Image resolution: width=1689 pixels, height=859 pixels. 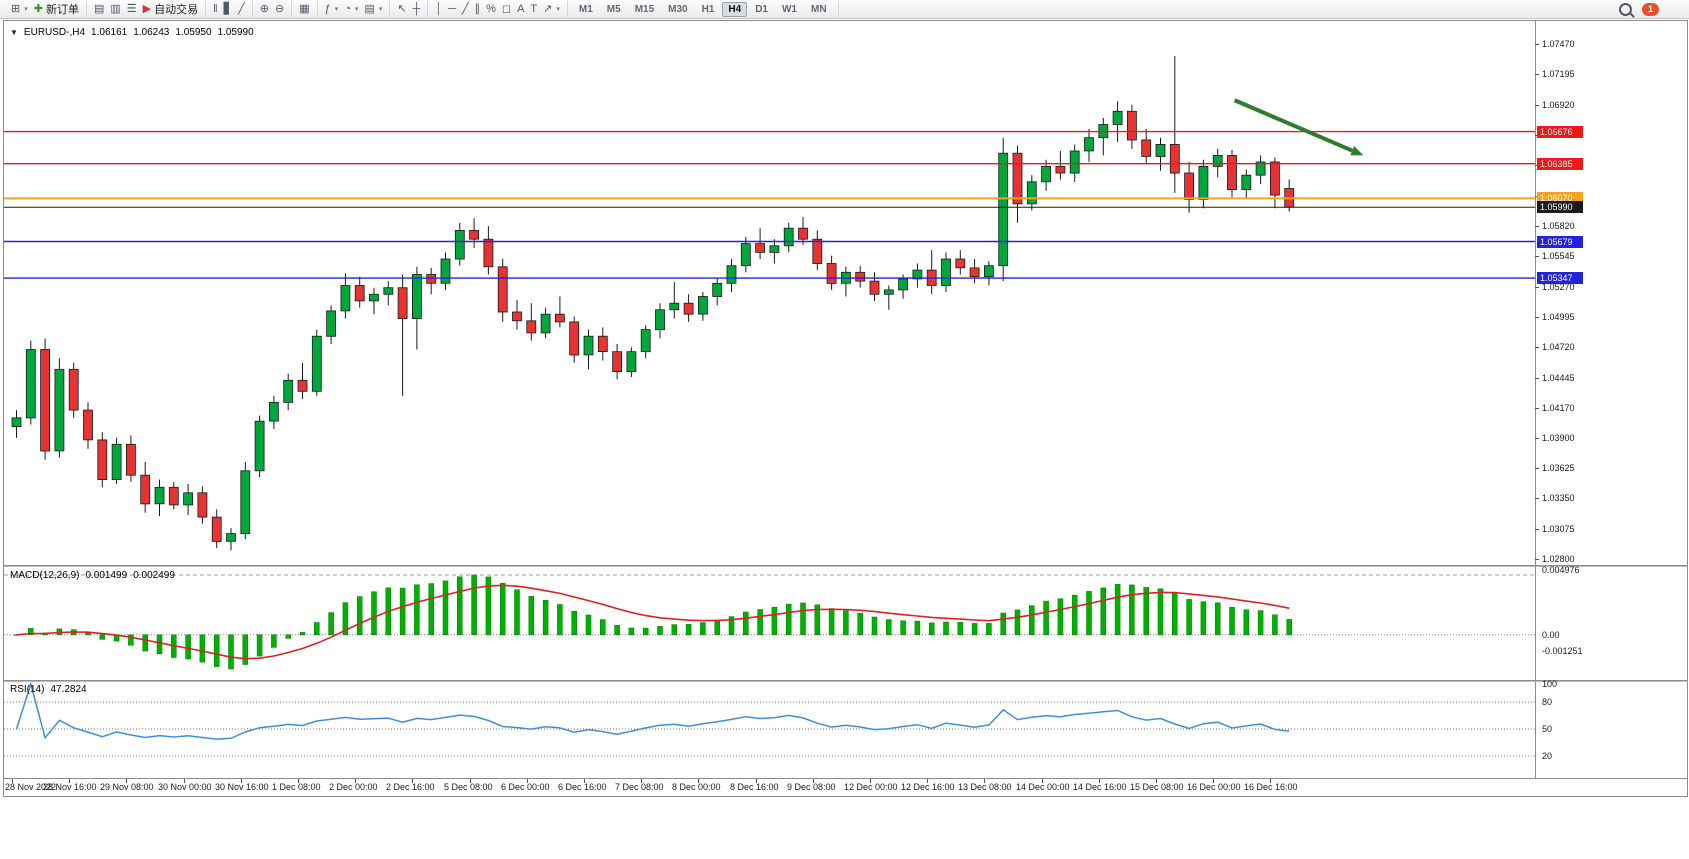 I want to click on vertical-line-button: │, so click(x=438, y=9).